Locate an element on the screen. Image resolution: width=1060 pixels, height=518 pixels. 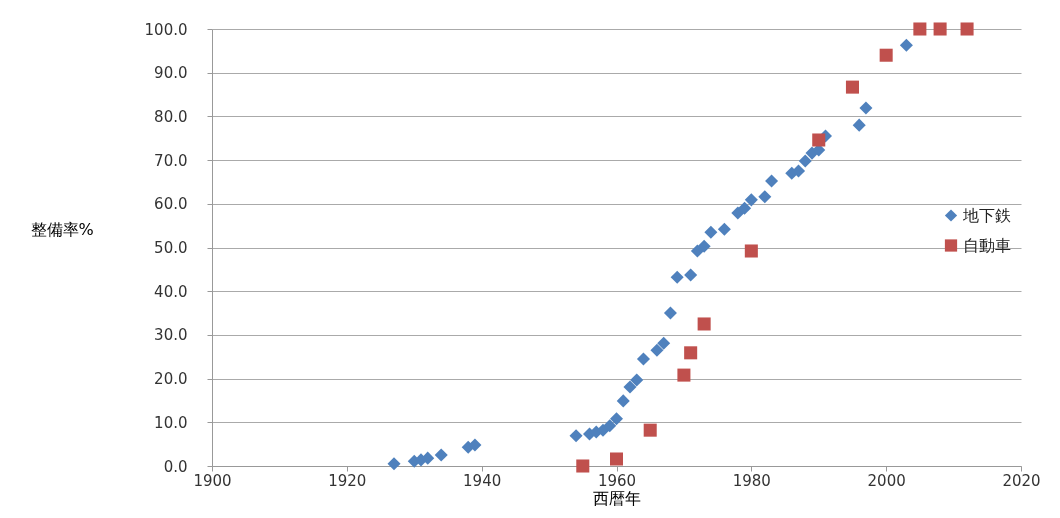
x-tick-label: 2020 is located at coordinates (1021, 480).